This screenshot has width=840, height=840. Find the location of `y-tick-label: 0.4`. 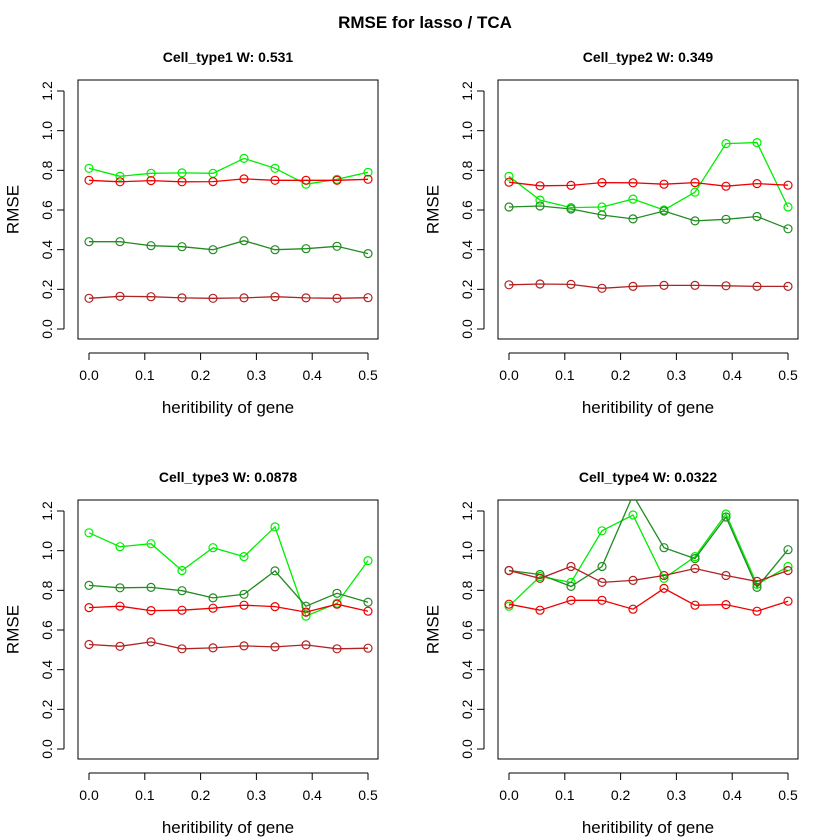

y-tick-label: 0.4 is located at coordinates (467, 250).